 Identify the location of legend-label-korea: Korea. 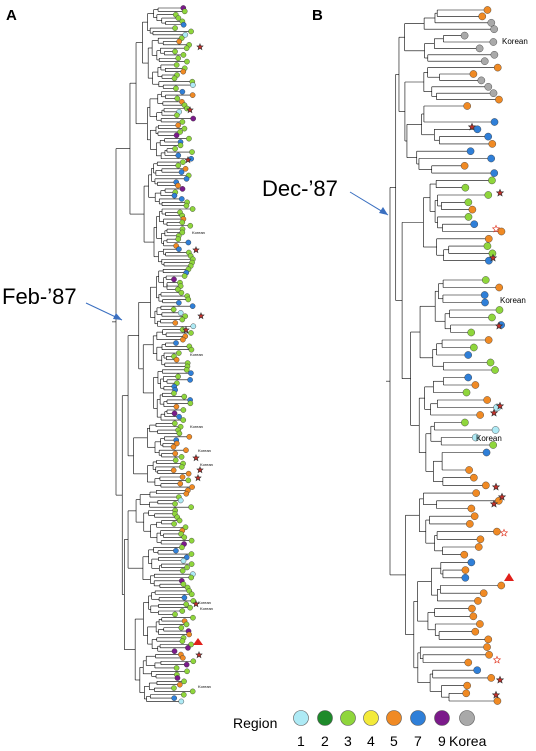
(468, 741).